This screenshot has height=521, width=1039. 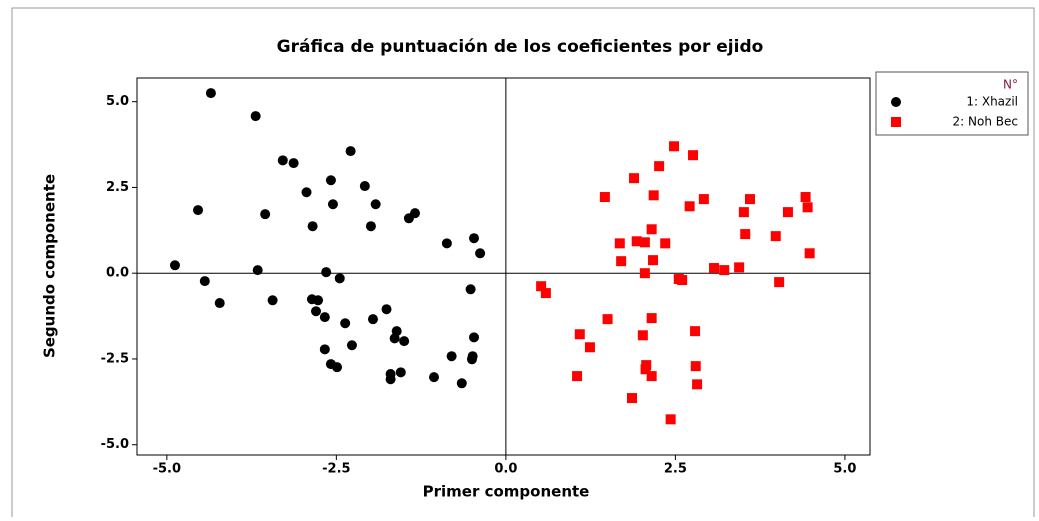 What do you see at coordinates (506, 492) in the screenshot?
I see `x-axis-label: Primer componente` at bounding box center [506, 492].